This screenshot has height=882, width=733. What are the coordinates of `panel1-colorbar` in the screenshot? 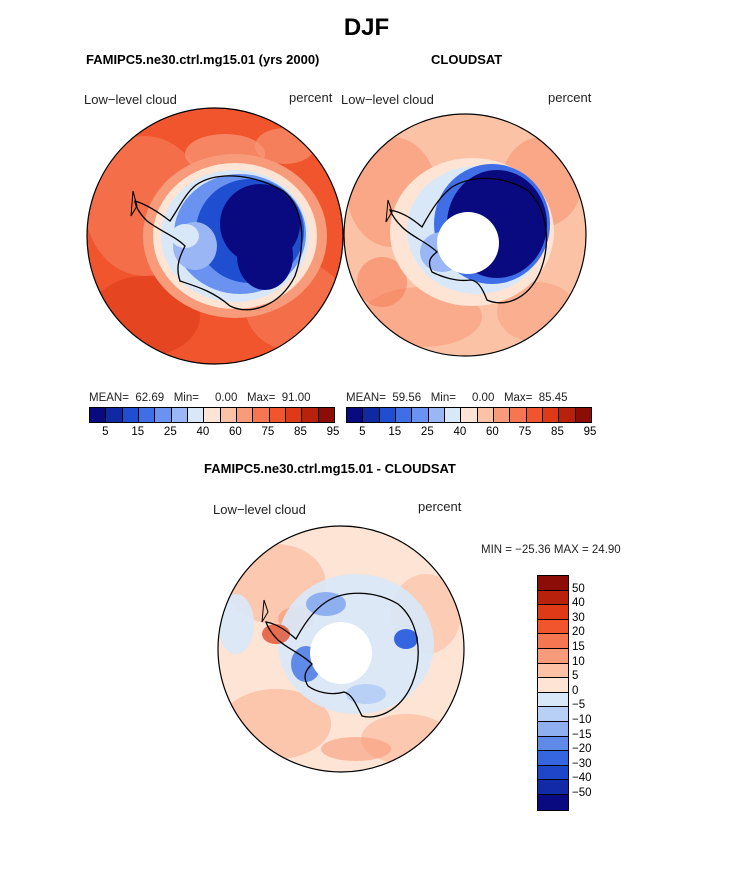 It's located at (212, 415).